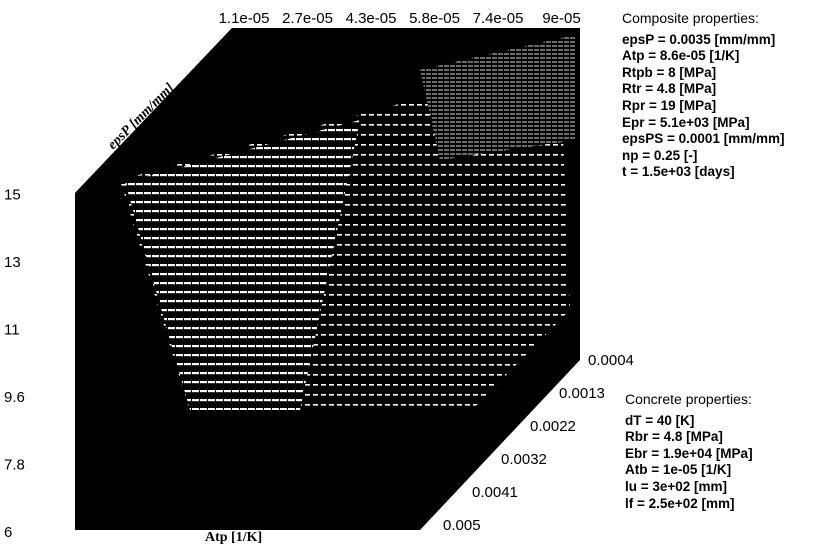  Describe the element at coordinates (307, 18) in the screenshot. I see `x-tick-label: 2.7e-05` at that location.